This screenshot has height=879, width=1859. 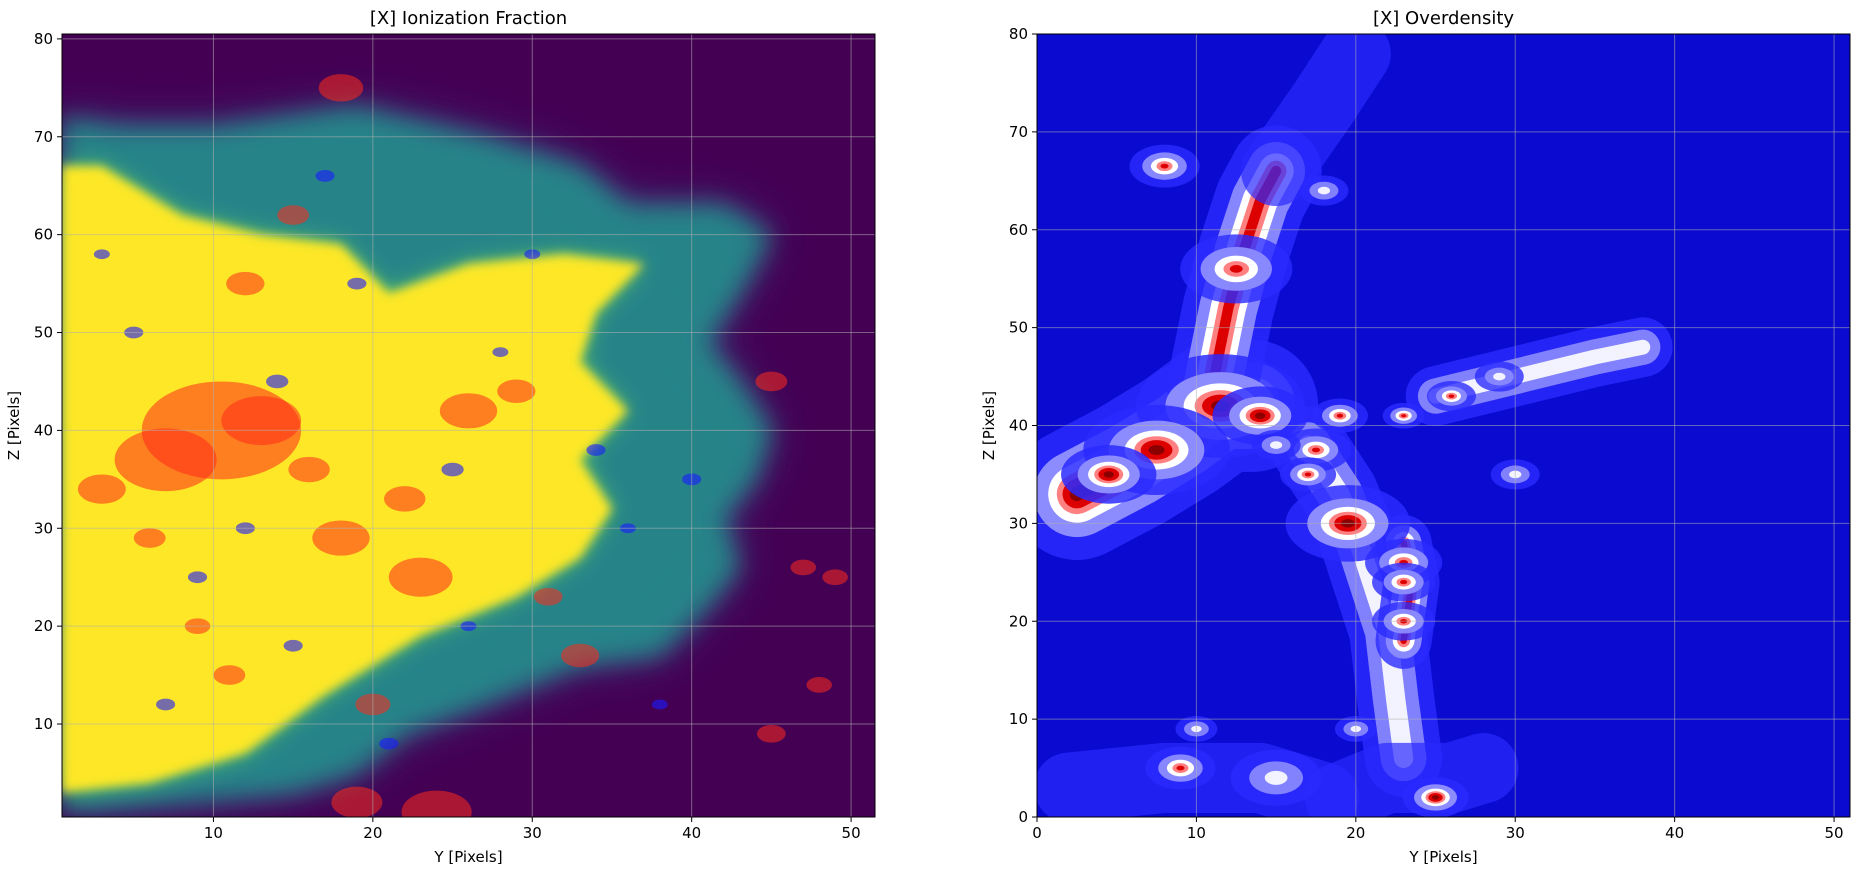 I want to click on ionization-y-tick-label: 10, so click(x=43, y=724).